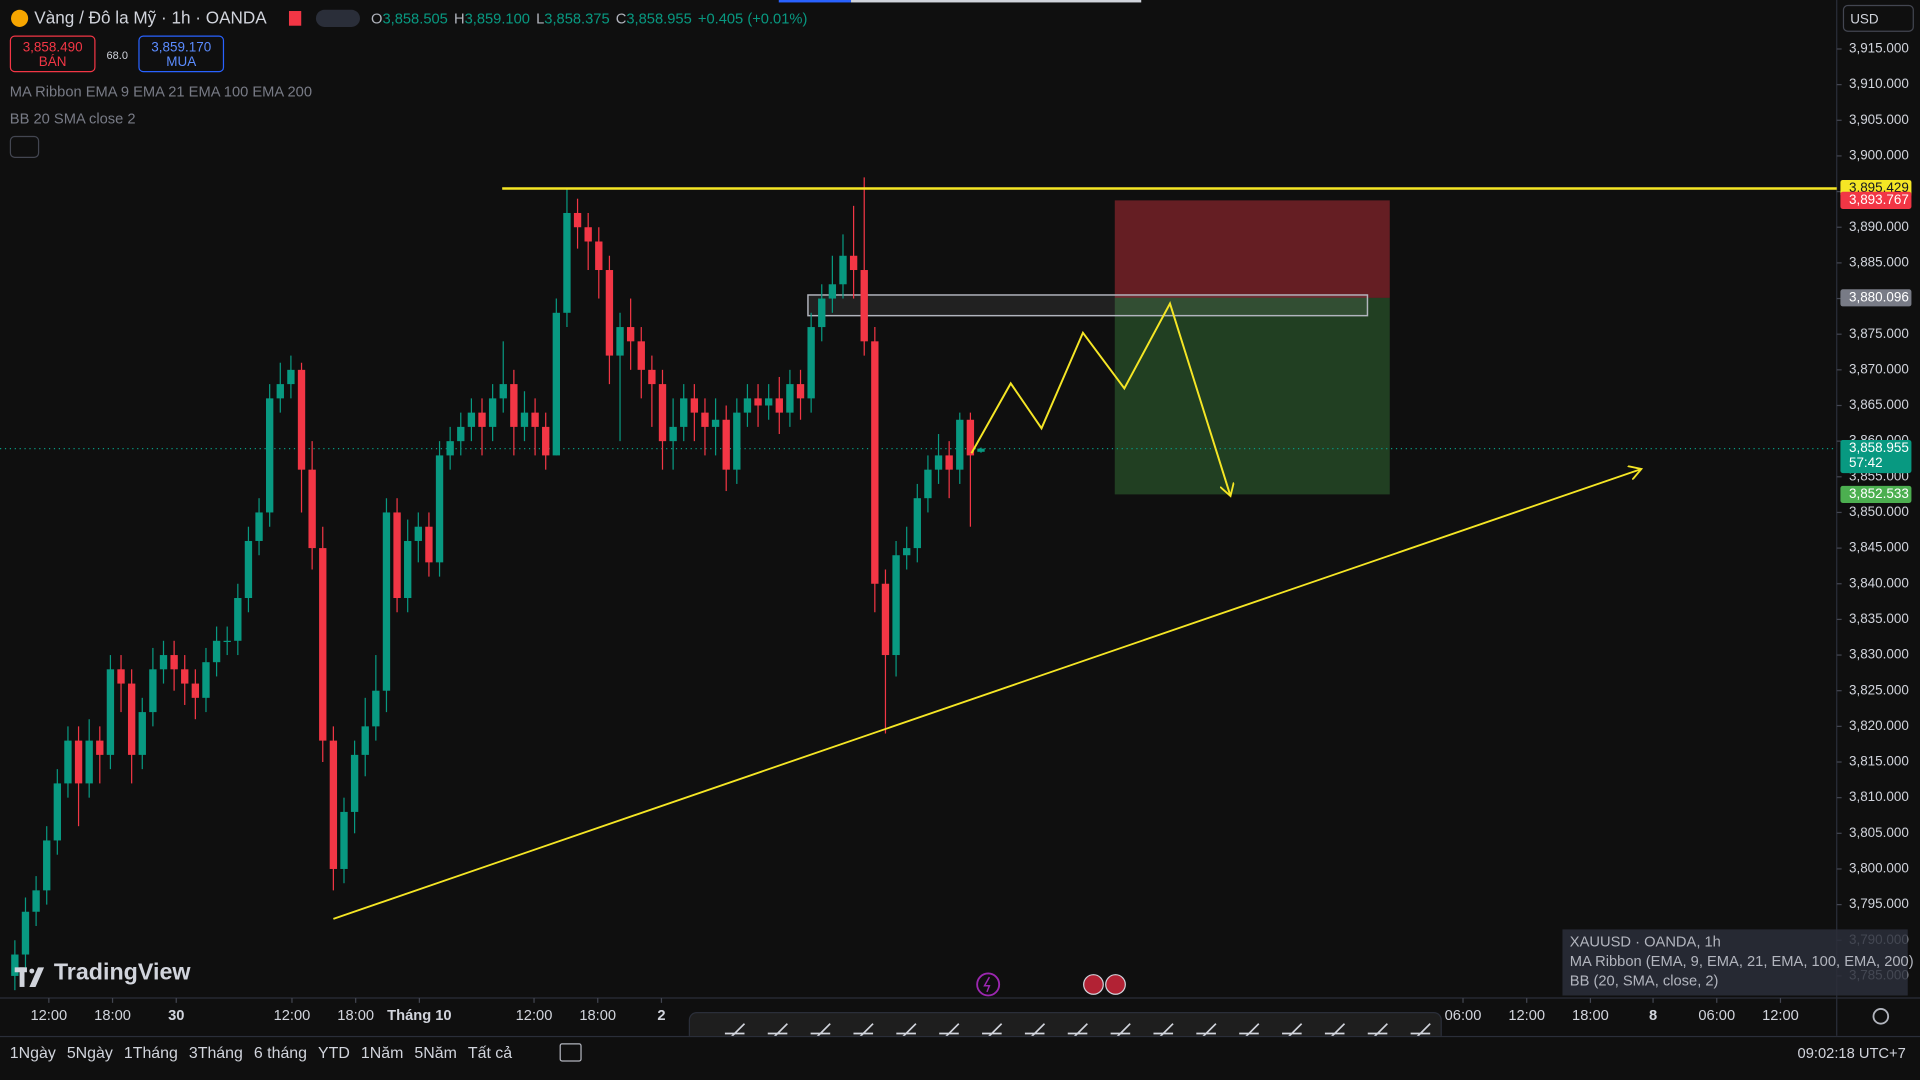 Image resolution: width=1920 pixels, height=1080 pixels. Describe the element at coordinates (1879, 199) in the screenshot. I see `price-label: 3,893.767` at that location.